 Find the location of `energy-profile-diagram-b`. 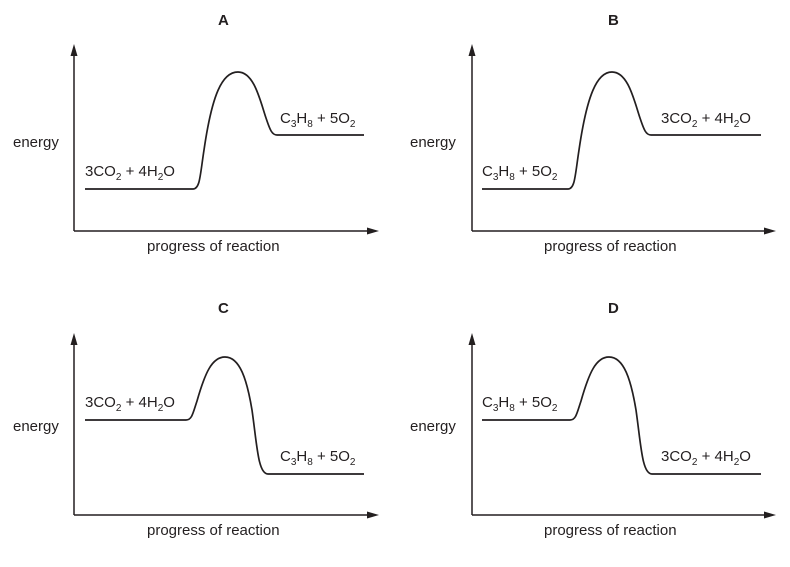

energy-profile-diagram-b is located at coordinates (622, 139).